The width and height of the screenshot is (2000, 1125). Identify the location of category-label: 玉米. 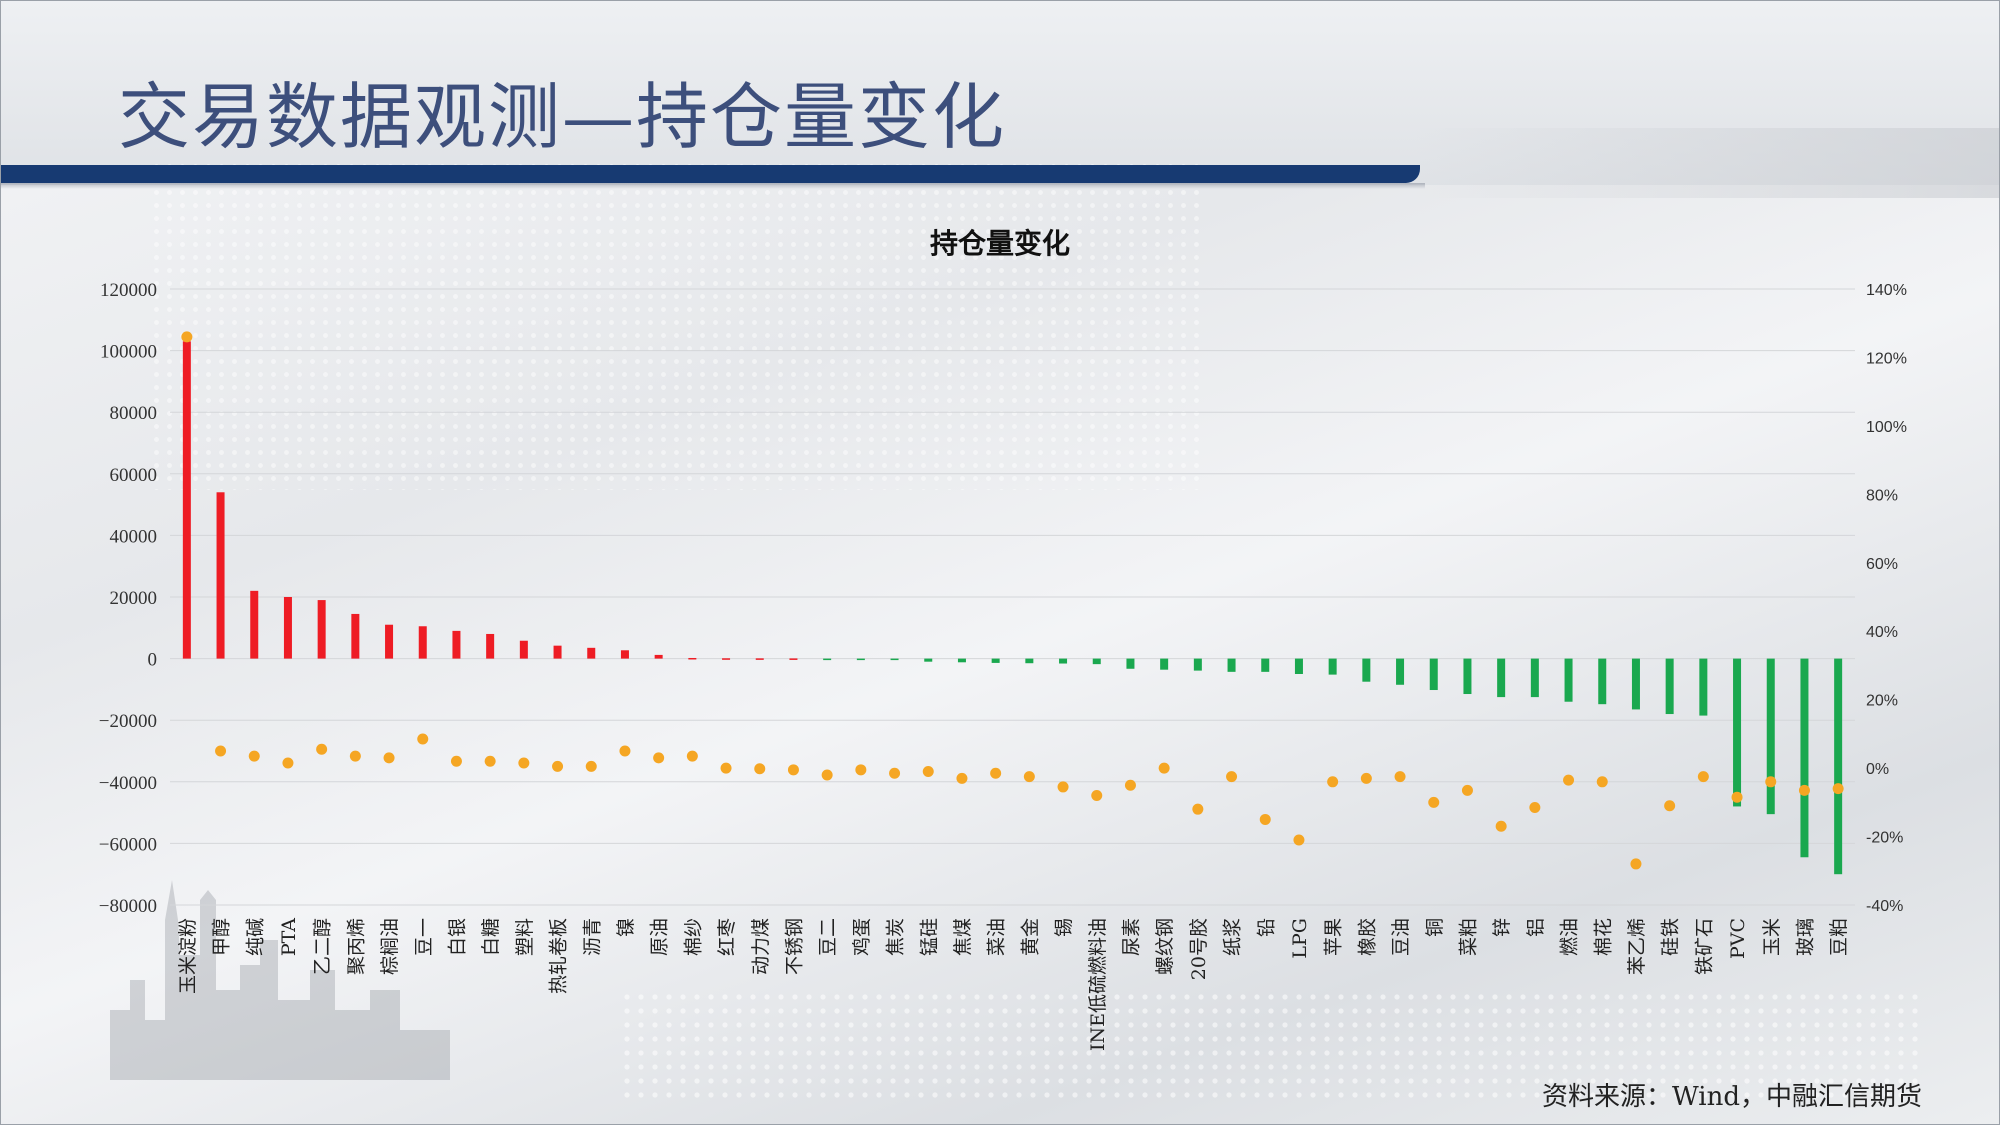
(1772, 937).